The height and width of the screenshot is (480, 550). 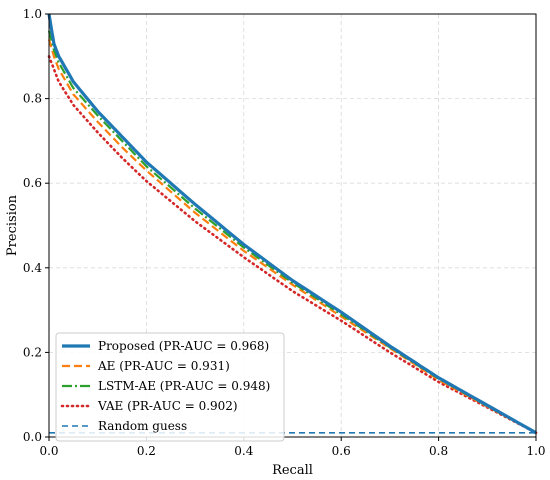 What do you see at coordinates (142, 426) in the screenshot?
I see `legend-entry: Random guess` at bounding box center [142, 426].